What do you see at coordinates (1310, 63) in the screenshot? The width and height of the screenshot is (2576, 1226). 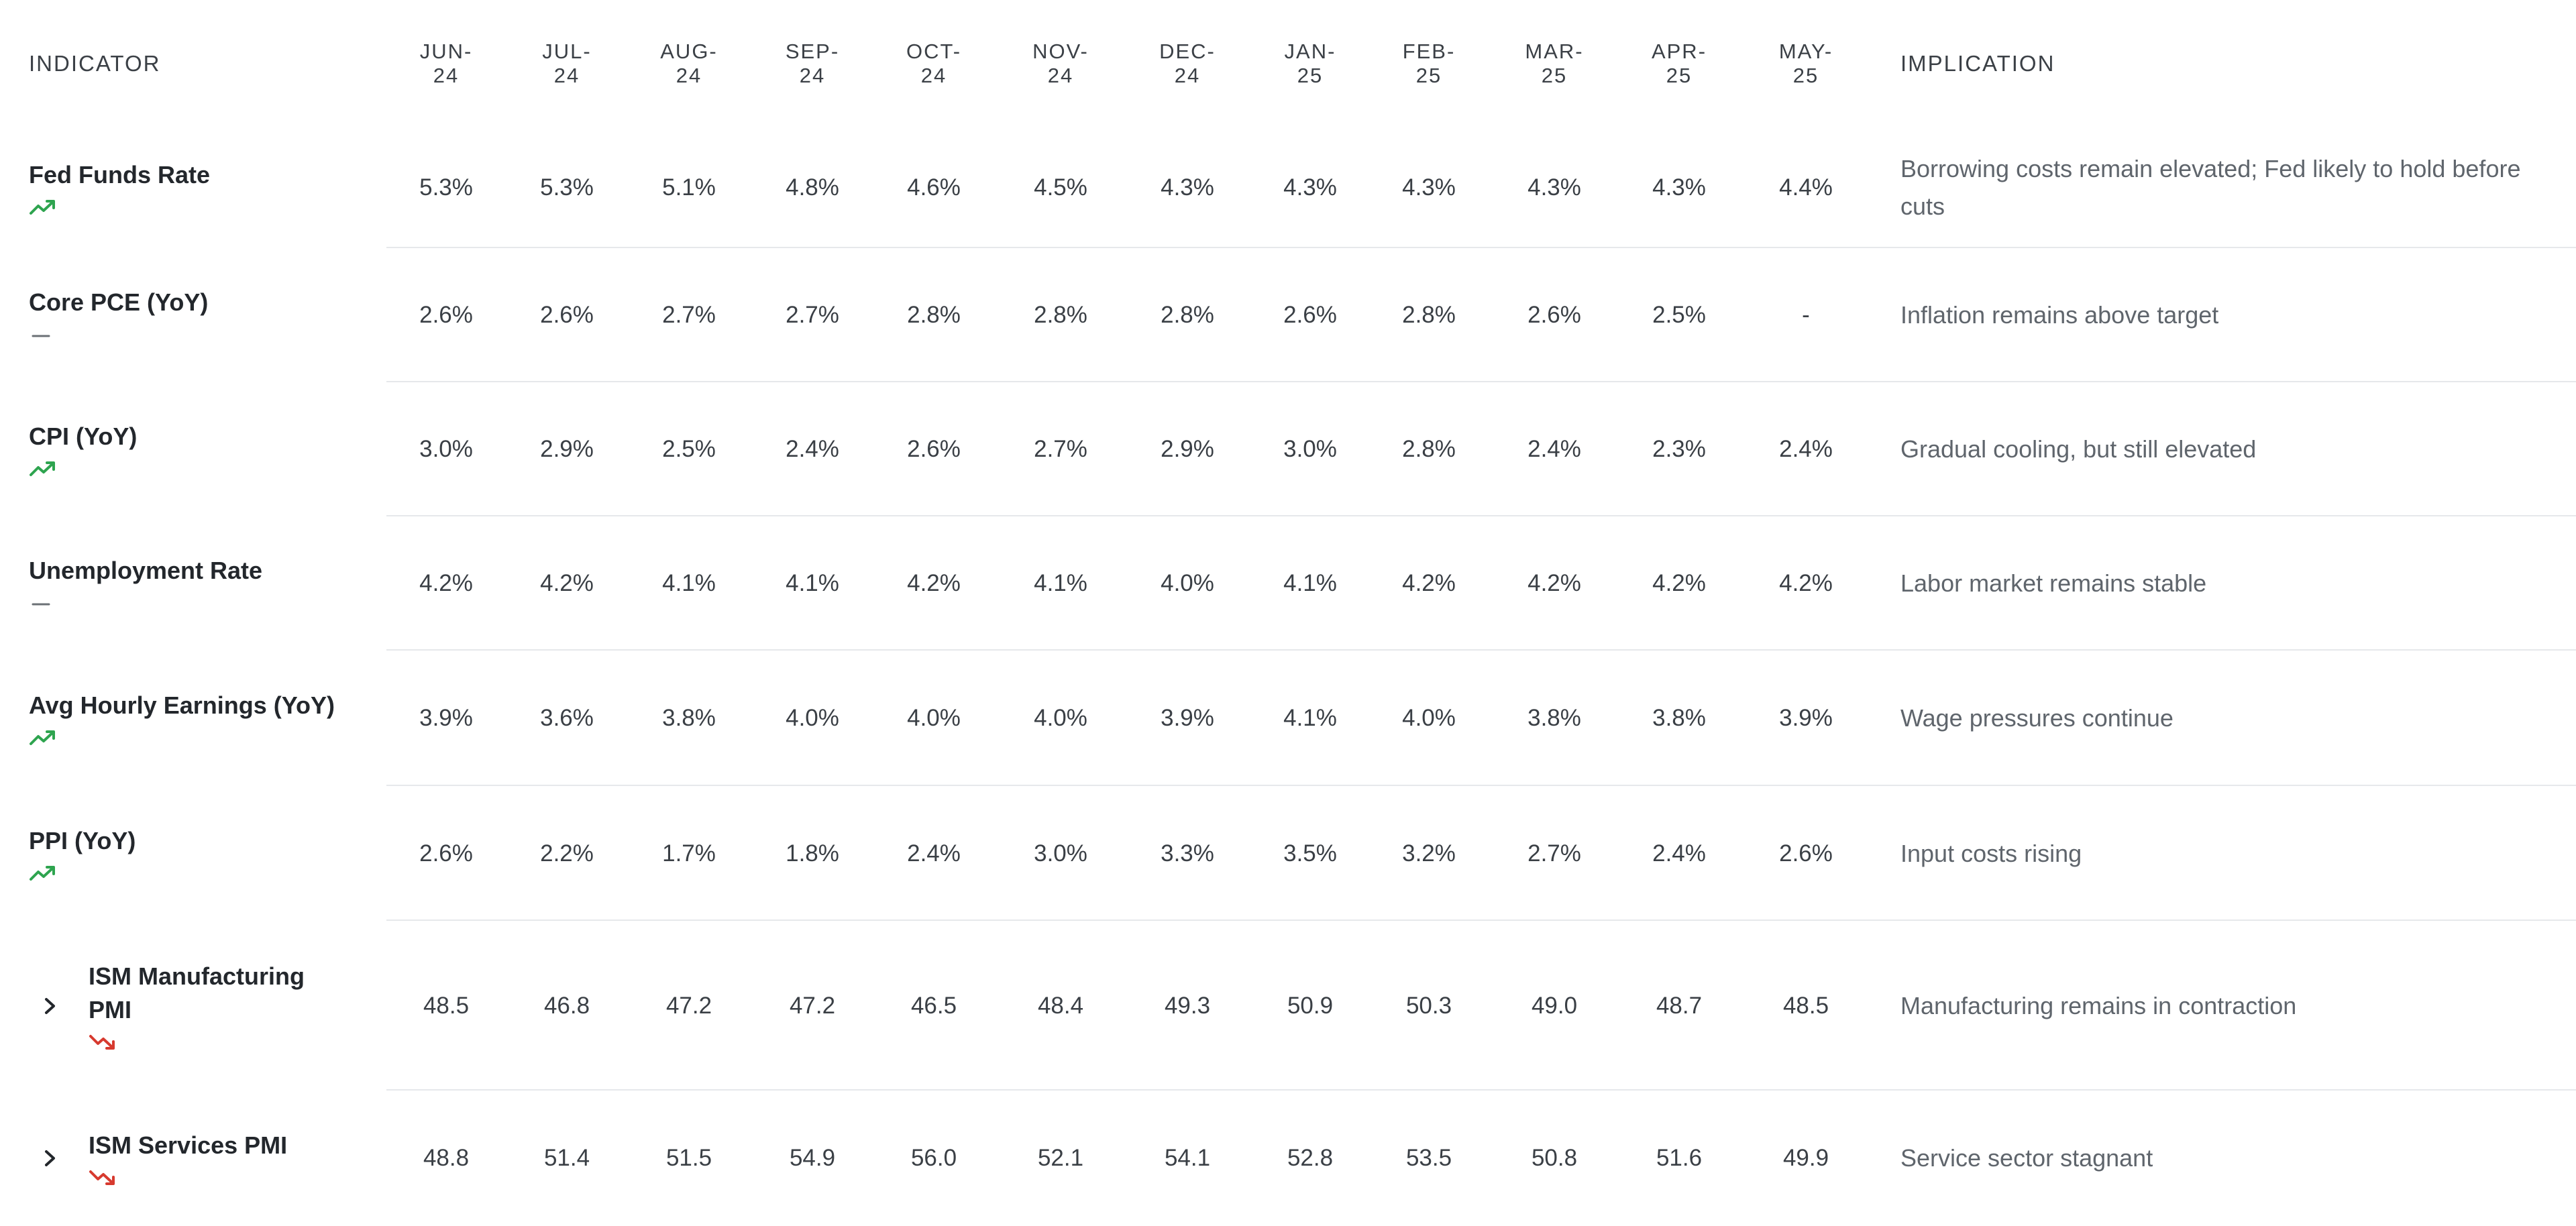 I see `column-header-month: JAN- 25` at bounding box center [1310, 63].